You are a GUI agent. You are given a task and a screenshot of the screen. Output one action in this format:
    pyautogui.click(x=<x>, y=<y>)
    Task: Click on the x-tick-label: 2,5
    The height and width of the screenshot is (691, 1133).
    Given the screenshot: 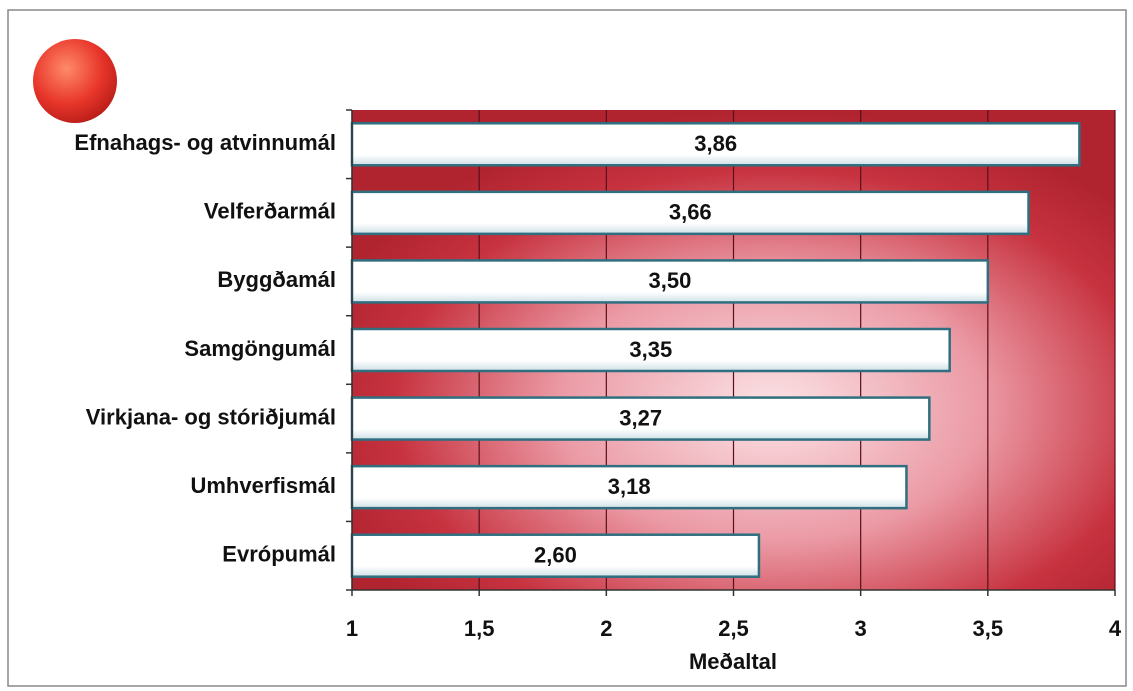 What is the action you would take?
    pyautogui.click(x=733, y=628)
    